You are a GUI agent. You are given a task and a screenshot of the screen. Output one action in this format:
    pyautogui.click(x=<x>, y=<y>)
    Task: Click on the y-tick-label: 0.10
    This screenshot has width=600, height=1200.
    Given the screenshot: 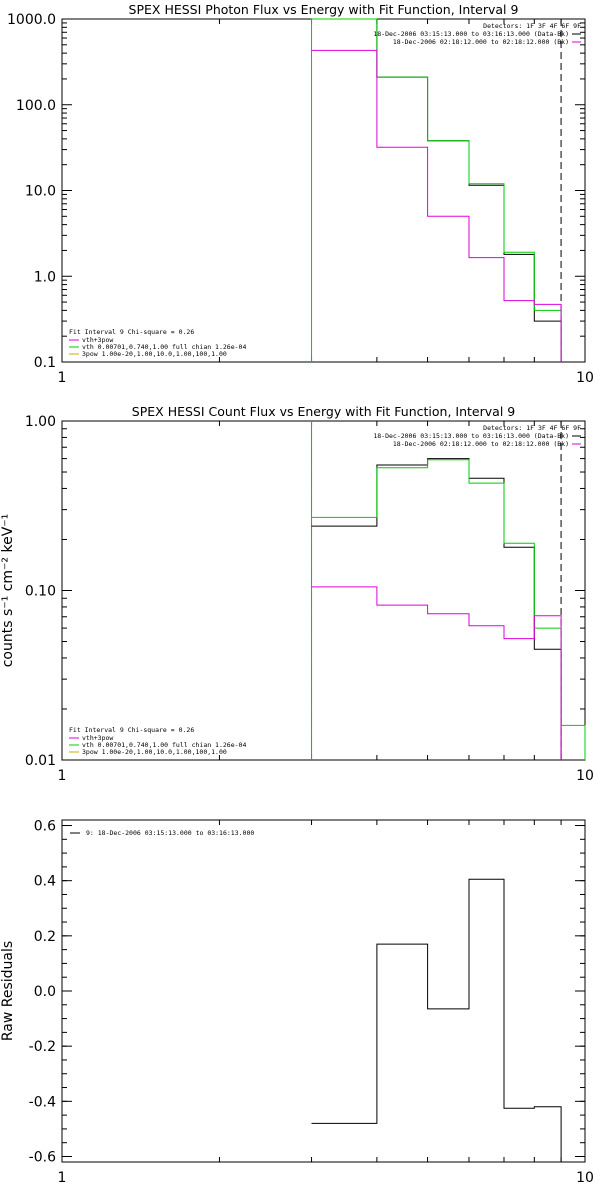 What is the action you would take?
    pyautogui.click(x=40, y=592)
    